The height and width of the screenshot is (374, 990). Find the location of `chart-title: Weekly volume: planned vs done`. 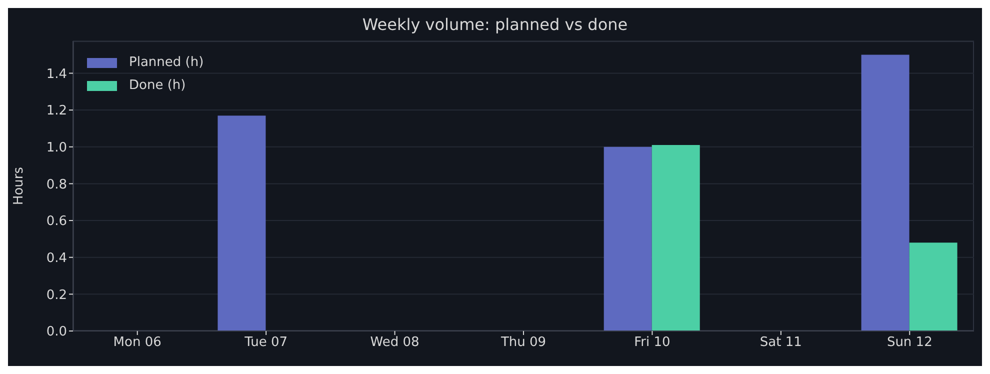

chart-title: Weekly volume: planned vs done is located at coordinates (495, 24).